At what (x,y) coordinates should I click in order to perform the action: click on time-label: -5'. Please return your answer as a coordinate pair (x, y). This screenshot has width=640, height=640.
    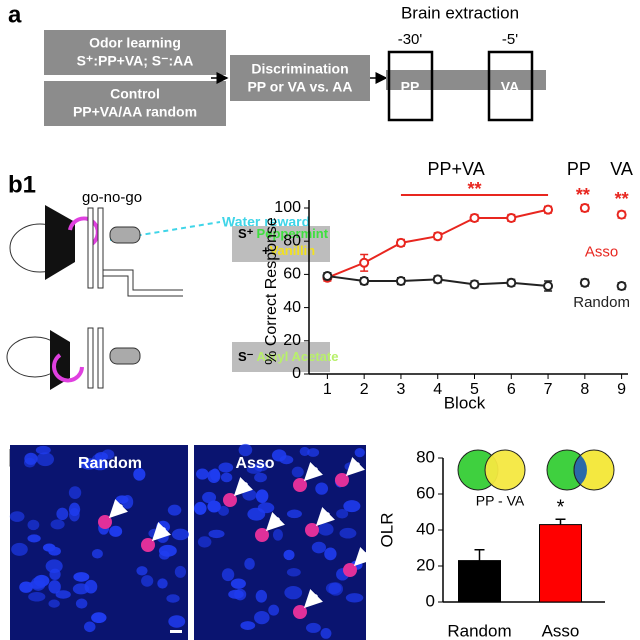
    Looking at the image, I should click on (510, 39).